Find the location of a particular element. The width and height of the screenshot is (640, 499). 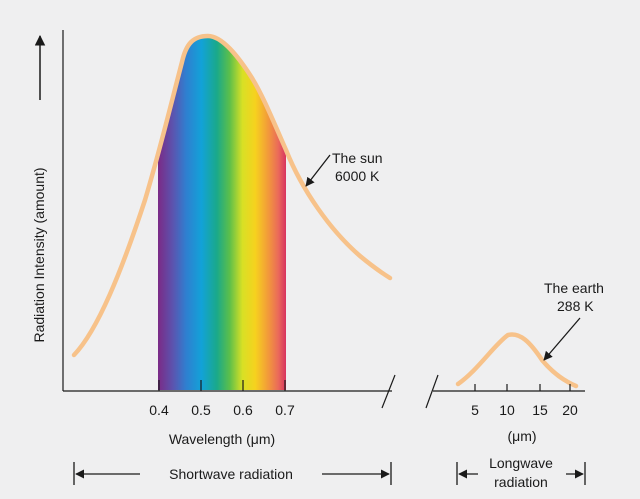

shortwave-label: Shortwave radiation is located at coordinates (231, 474).